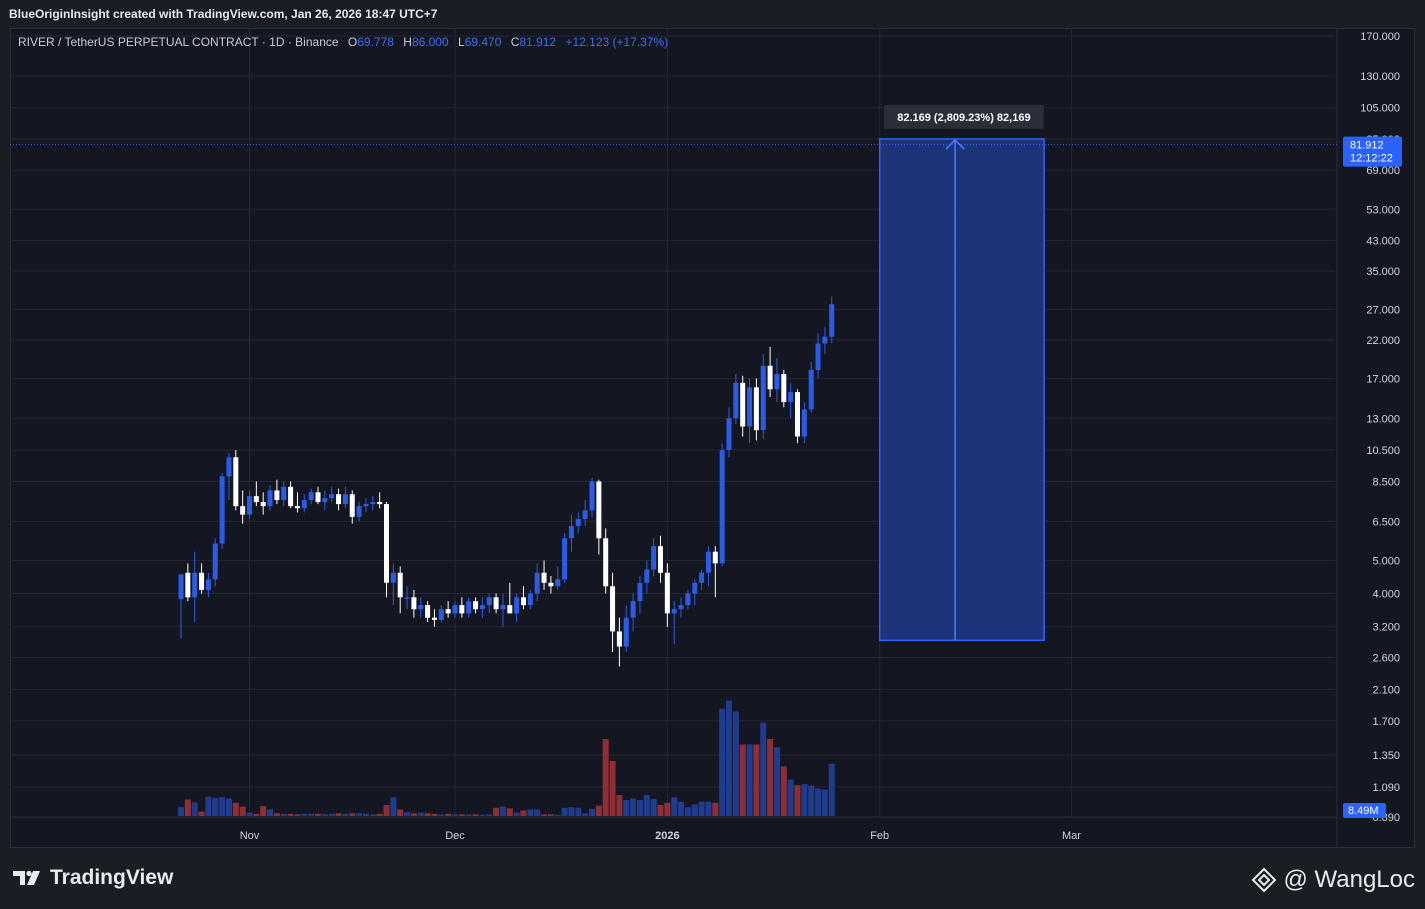 The image size is (1425, 909). I want to click on tradingview-brand: TradingView, so click(92, 878).